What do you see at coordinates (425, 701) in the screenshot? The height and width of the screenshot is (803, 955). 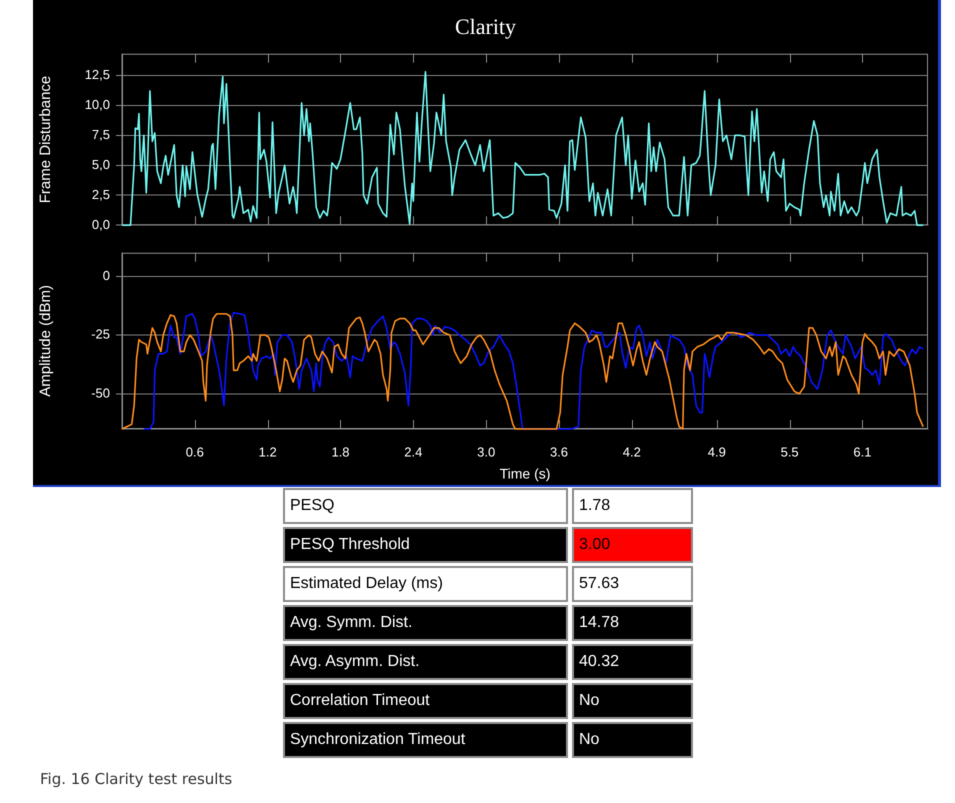 I see `text: Correlation Timeout` at bounding box center [425, 701].